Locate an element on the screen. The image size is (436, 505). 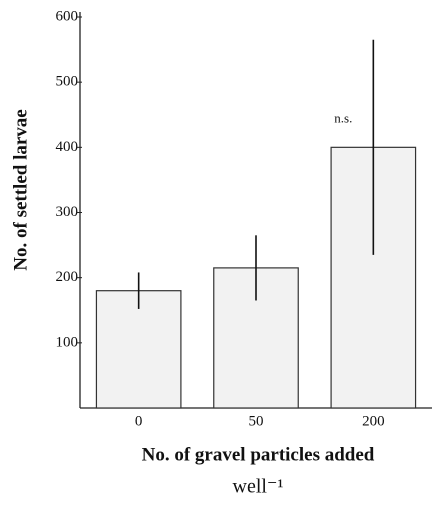
x-tick-label: 50 is located at coordinates (256, 421).